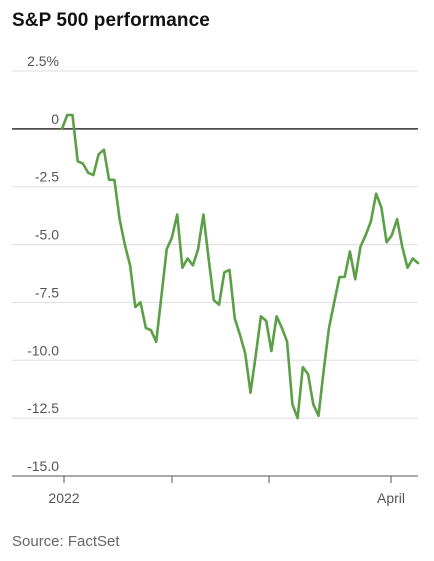  What do you see at coordinates (43, 61) in the screenshot?
I see `y-tick-label: 2.5%` at bounding box center [43, 61].